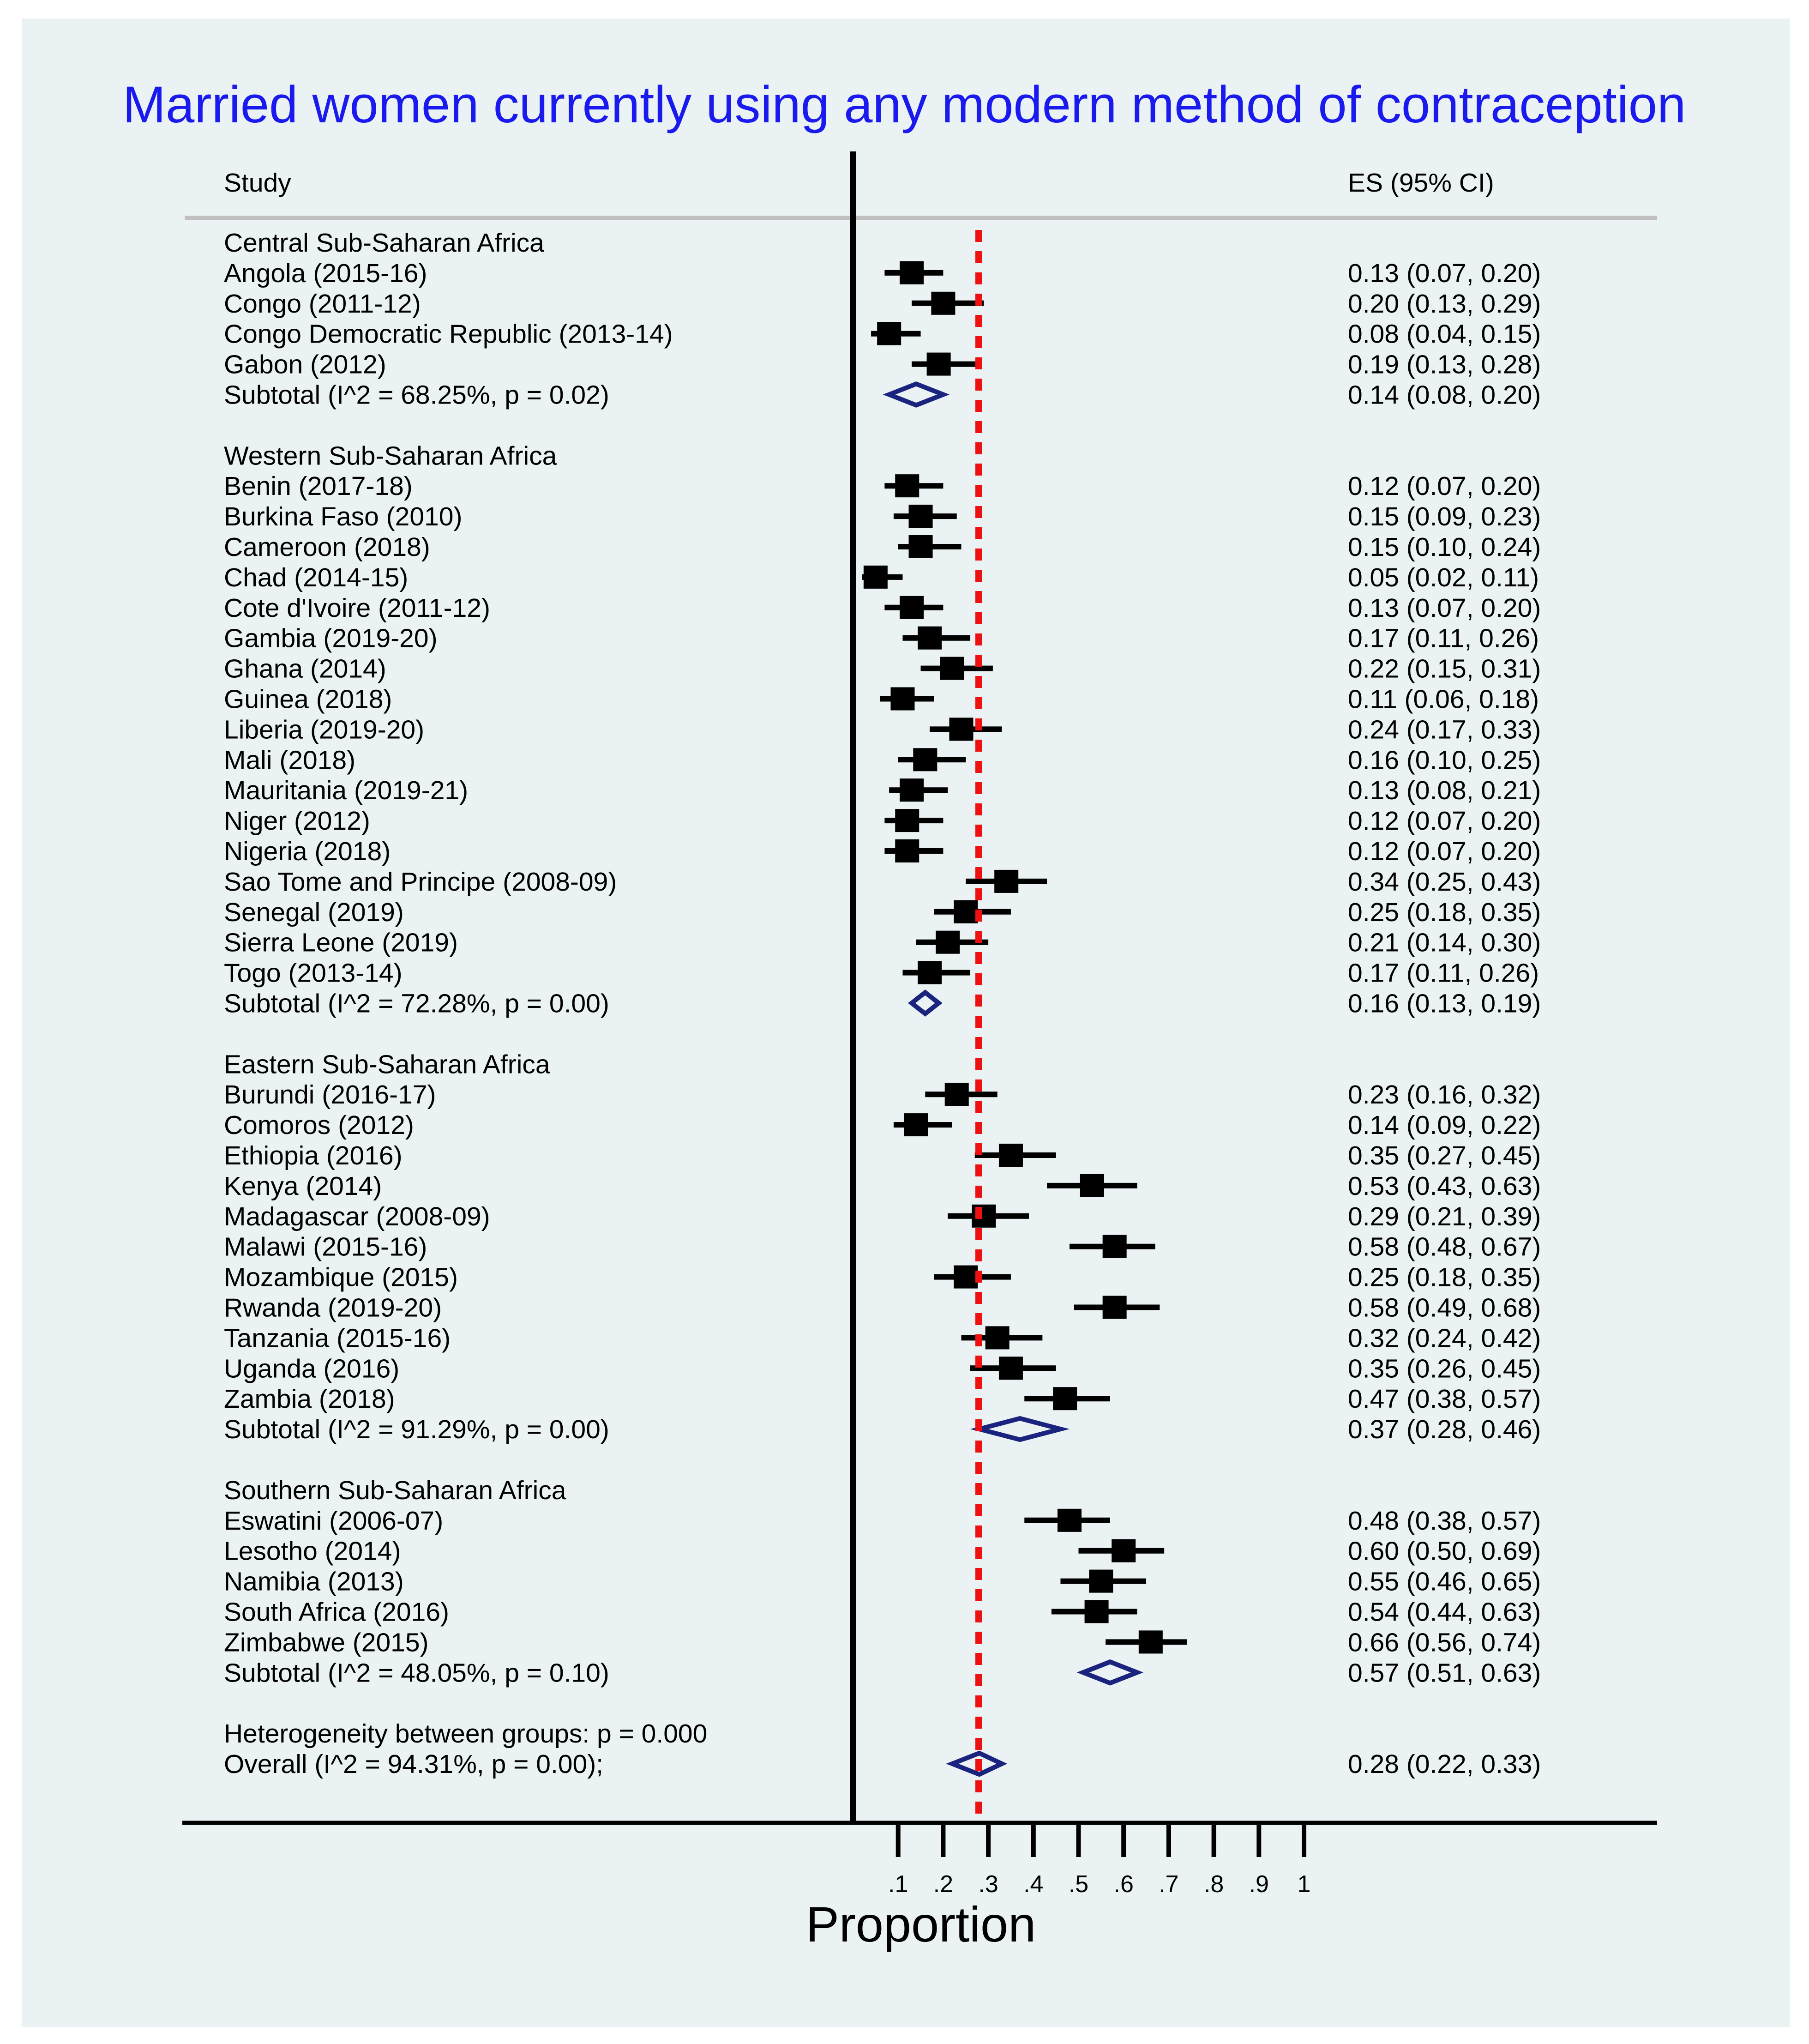  Describe the element at coordinates (988, 1884) in the screenshot. I see `x-tick-label: .3` at that location.